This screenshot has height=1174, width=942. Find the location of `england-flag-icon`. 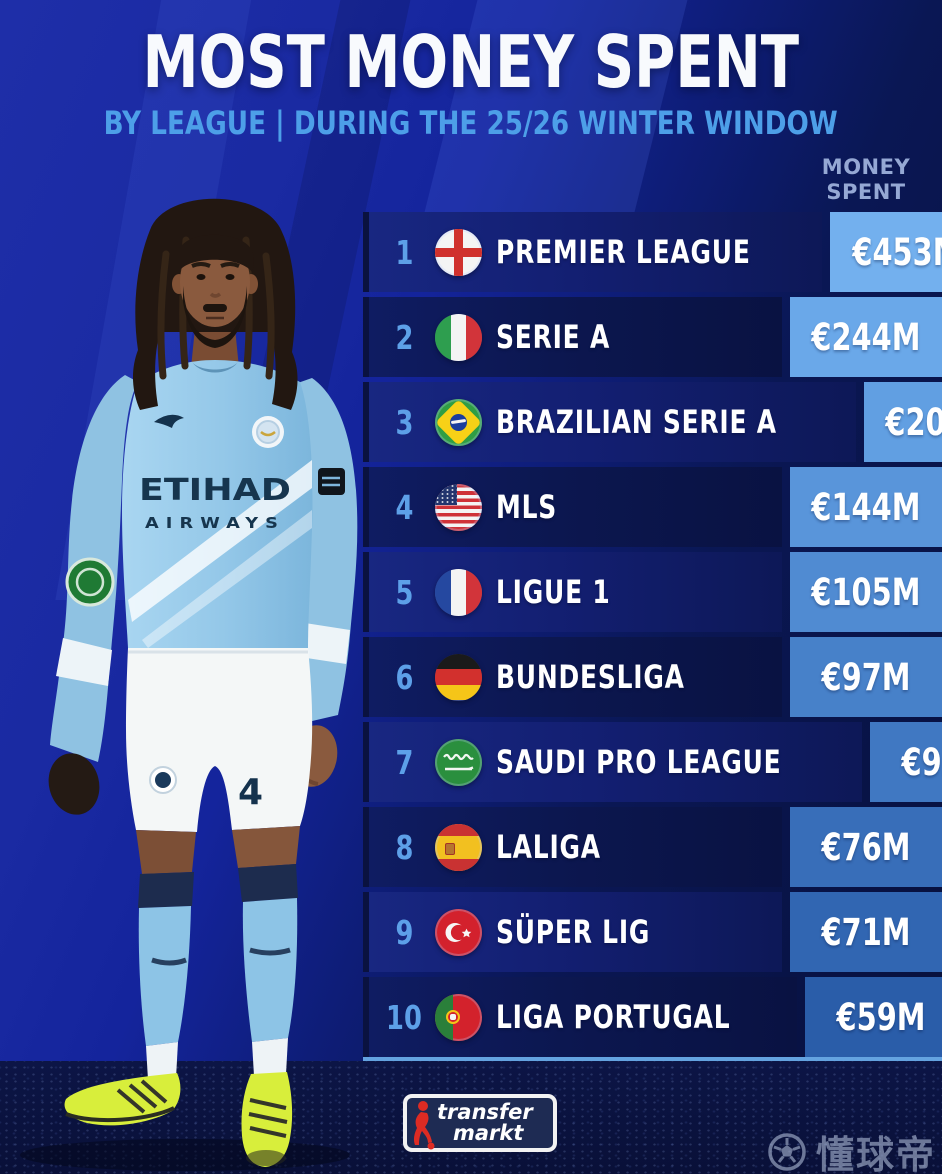

england-flag-icon is located at coordinates (458, 252).